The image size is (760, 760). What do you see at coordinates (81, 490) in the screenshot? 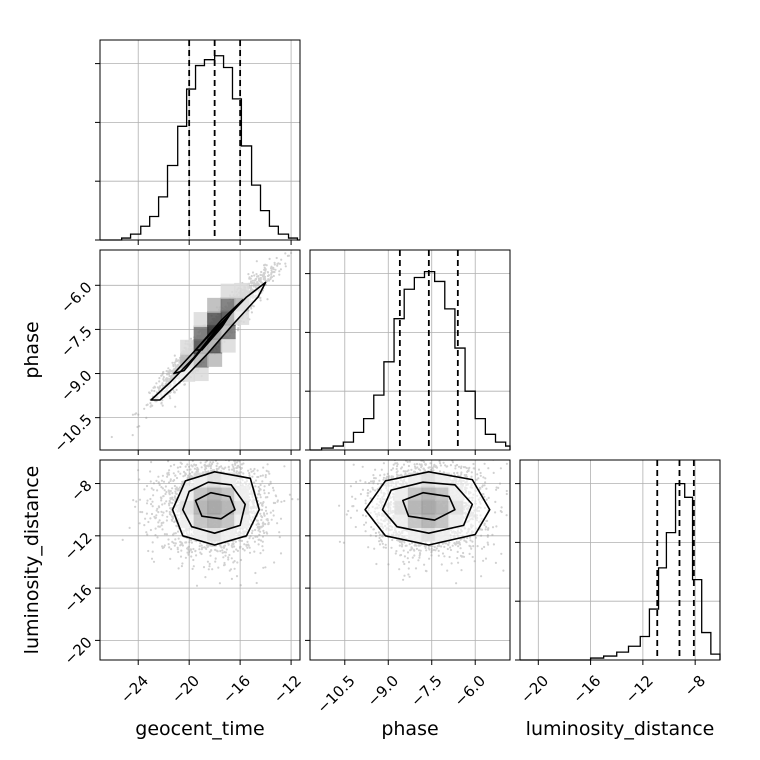
I see `y-tick-label-luminosity_distance-3: −8` at bounding box center [81, 490].